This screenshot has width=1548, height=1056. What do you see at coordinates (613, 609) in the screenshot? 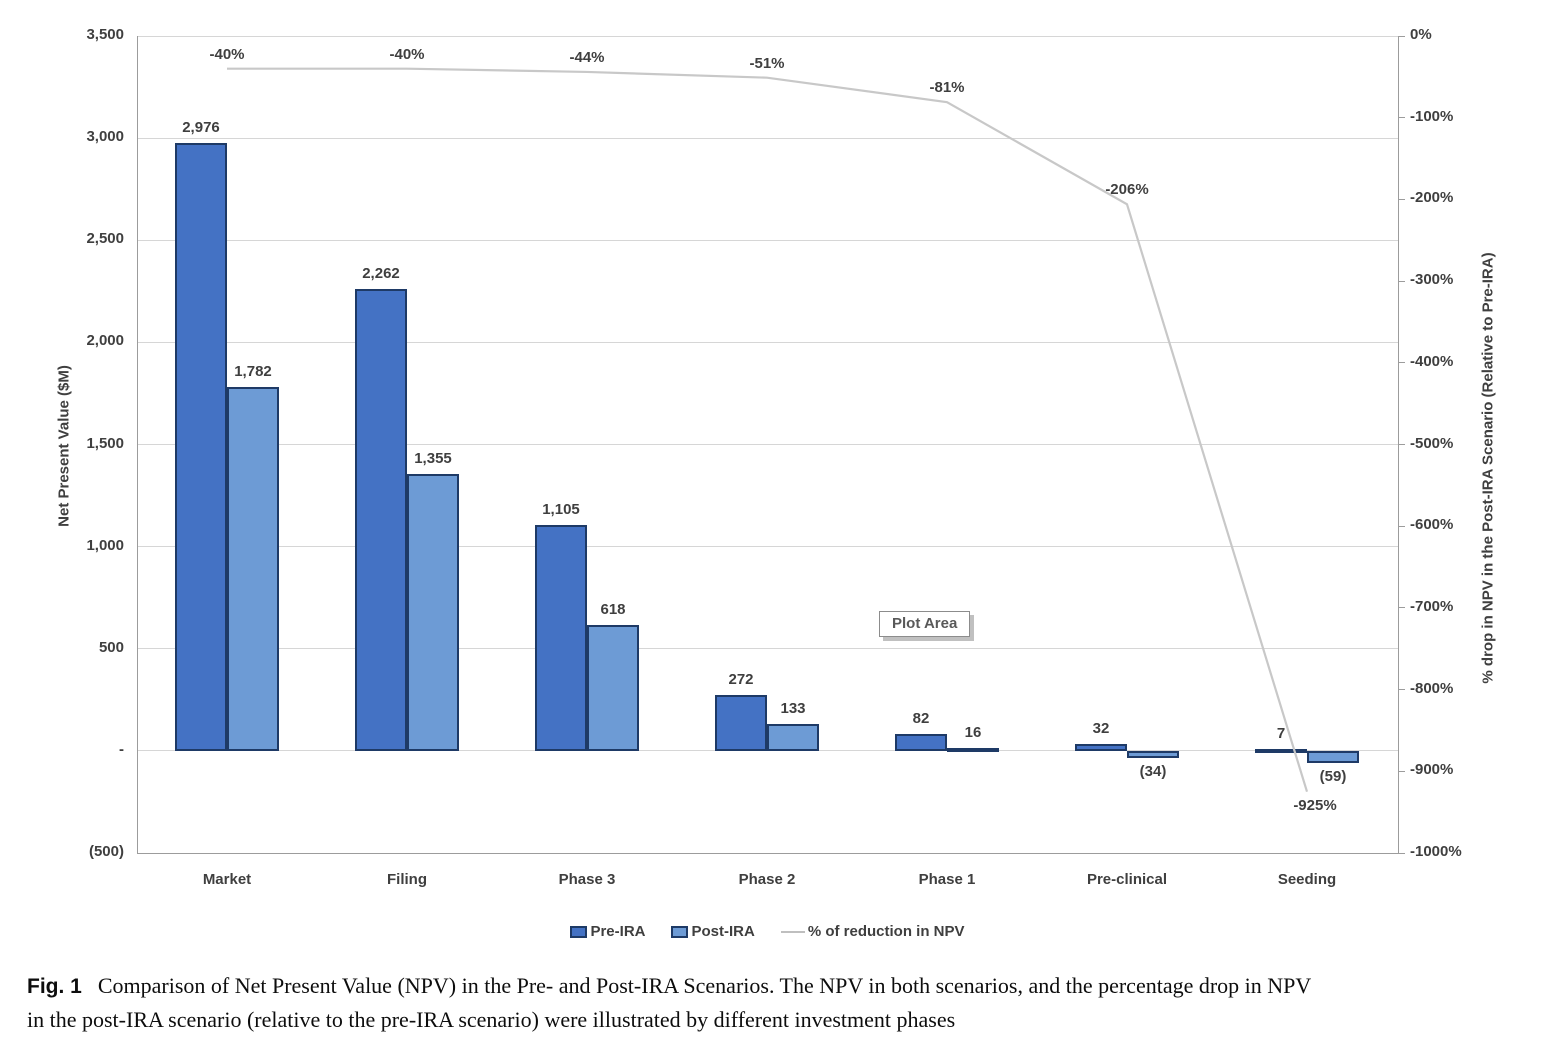
I see `bar-value-label: 618` at bounding box center [613, 609].